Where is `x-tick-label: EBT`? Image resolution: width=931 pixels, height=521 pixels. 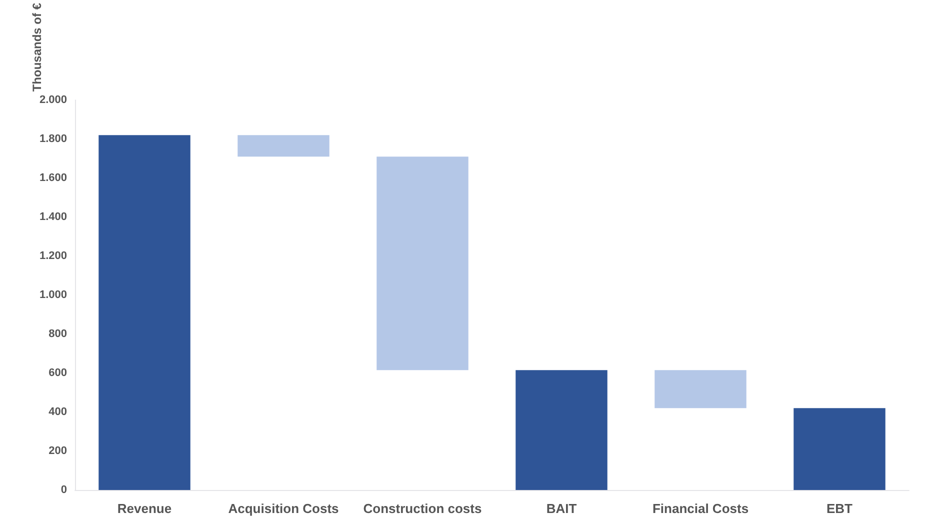
x-tick-label: EBT is located at coordinates (839, 508).